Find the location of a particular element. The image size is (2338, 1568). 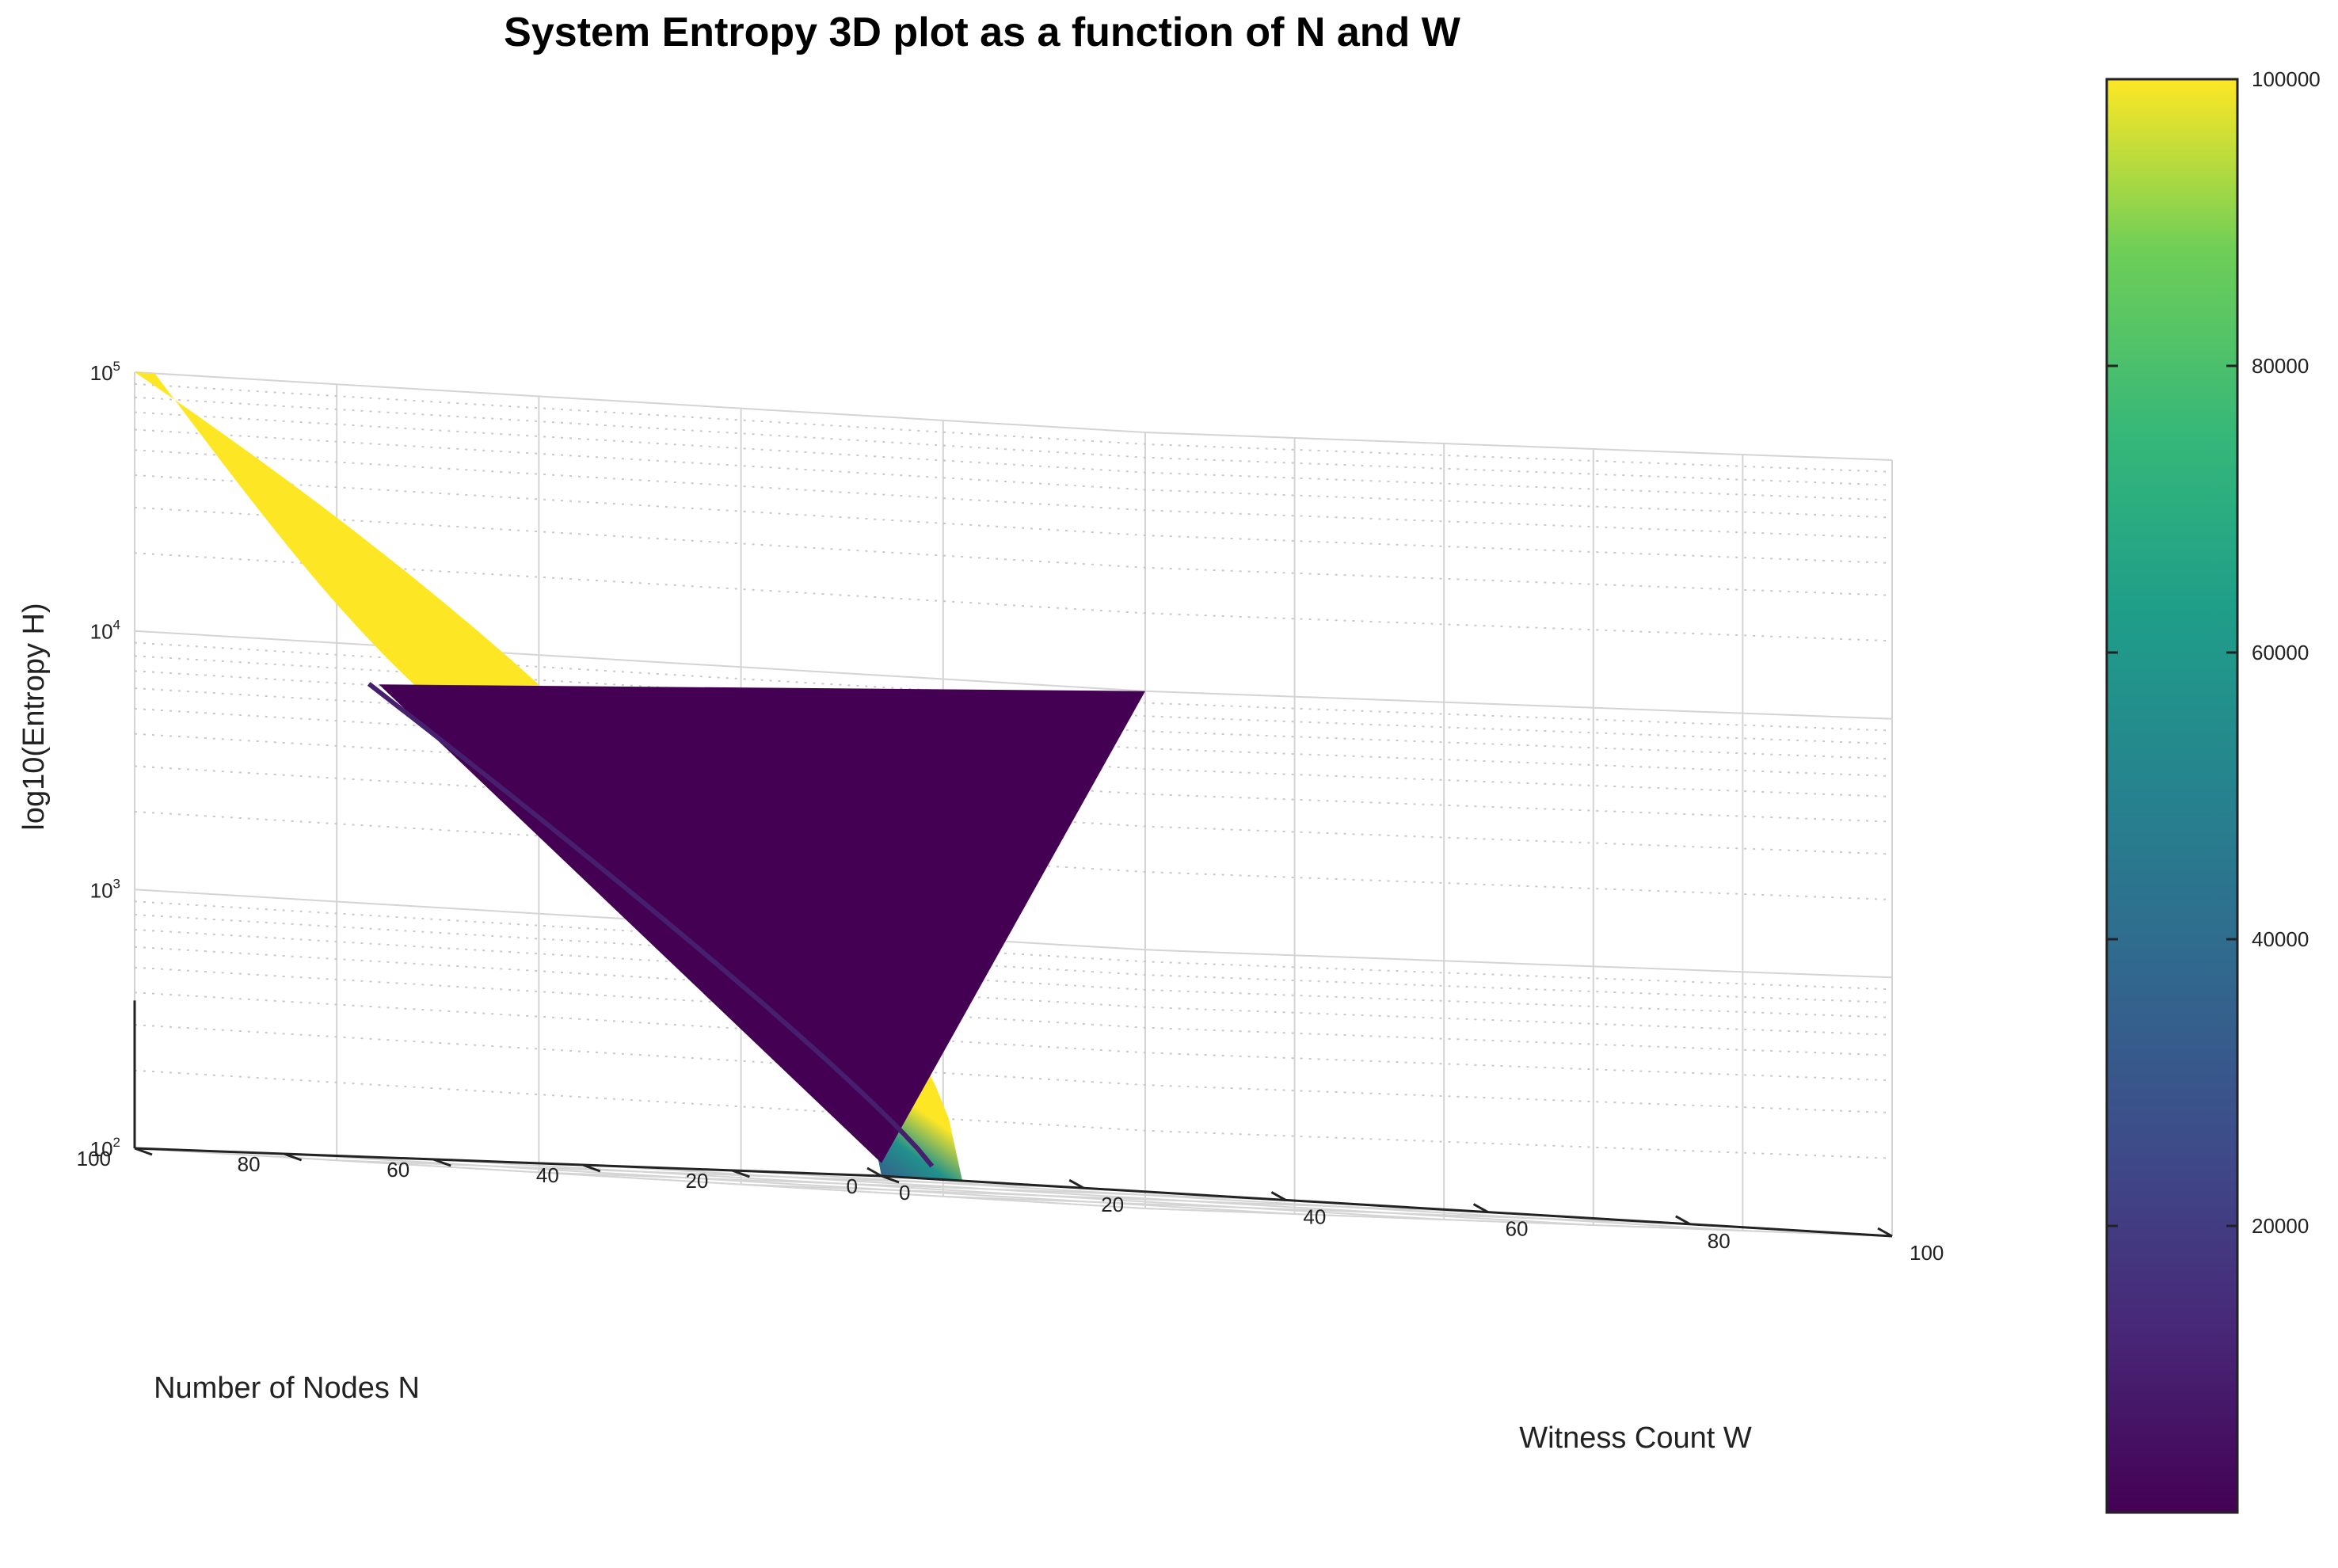

z-tick-label: 10² is located at coordinates (105, 1148).